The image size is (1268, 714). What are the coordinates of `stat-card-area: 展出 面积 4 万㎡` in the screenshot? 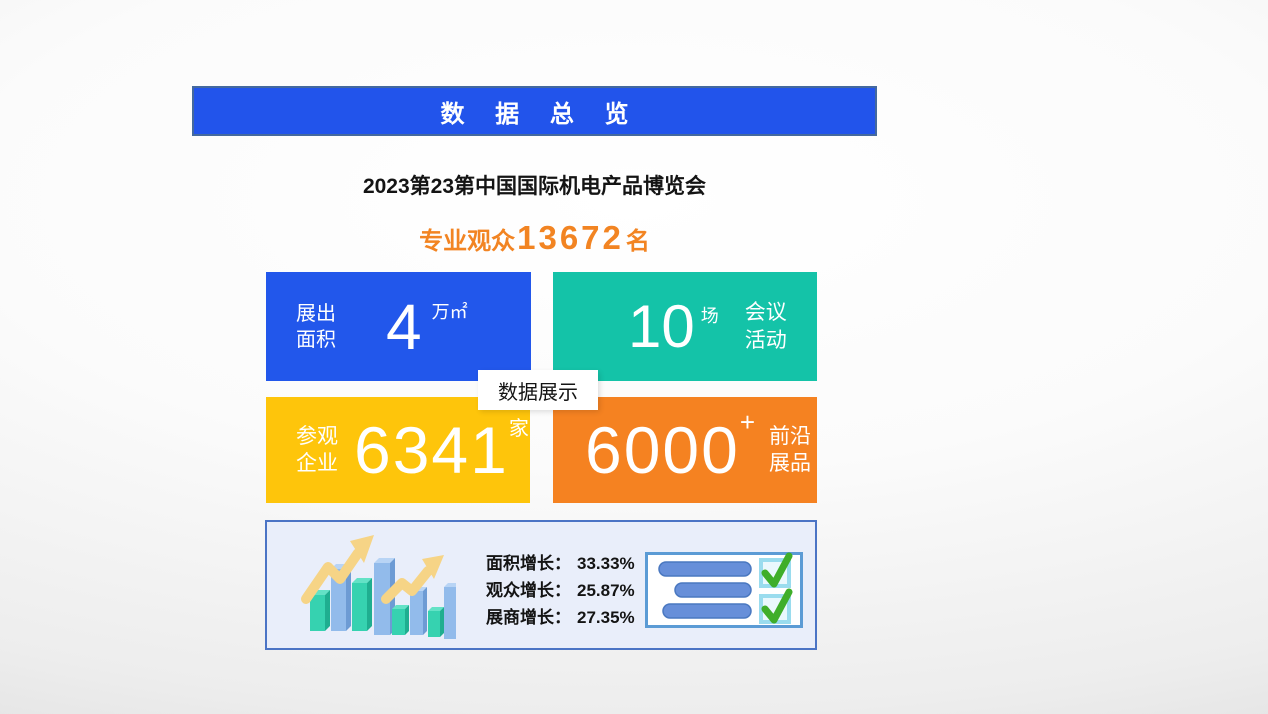 It's located at (398, 326).